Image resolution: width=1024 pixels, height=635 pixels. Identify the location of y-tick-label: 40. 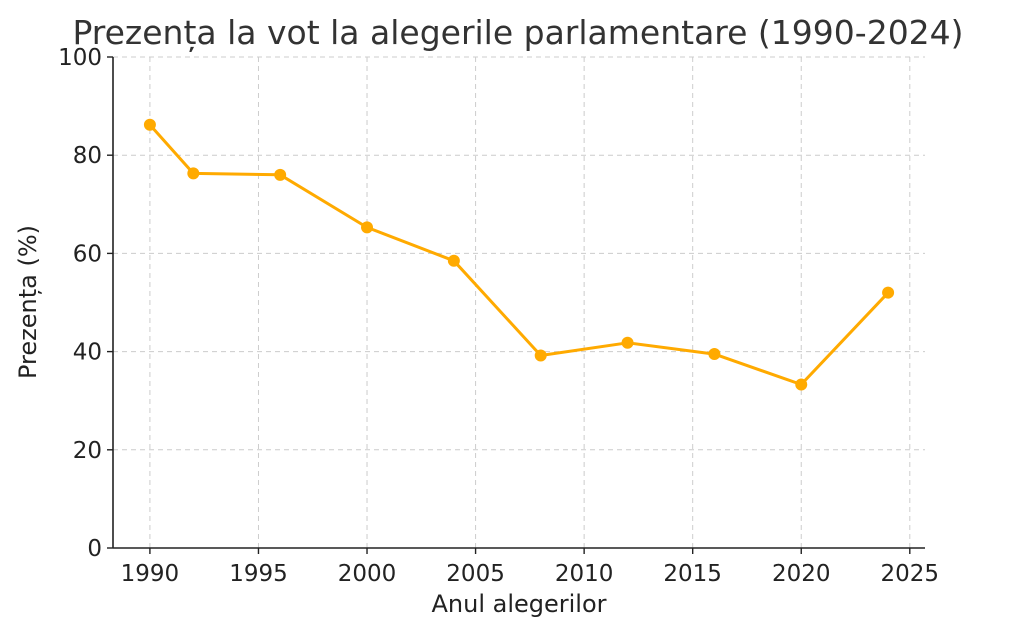
(87, 353).